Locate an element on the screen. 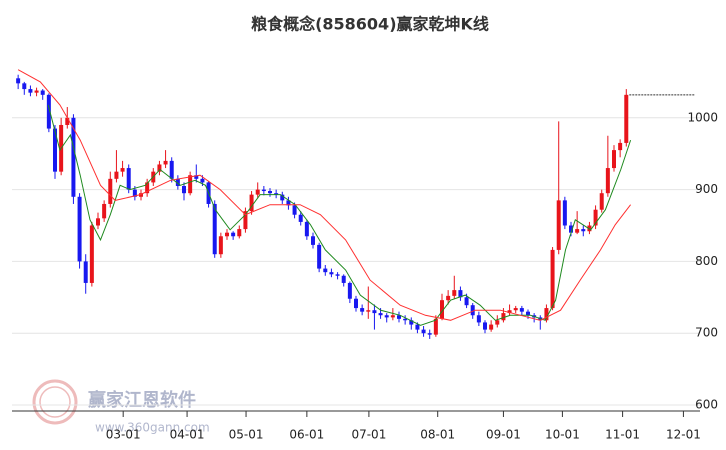 The image size is (726, 450). y-tick-label: 900 is located at coordinates (706, 189).